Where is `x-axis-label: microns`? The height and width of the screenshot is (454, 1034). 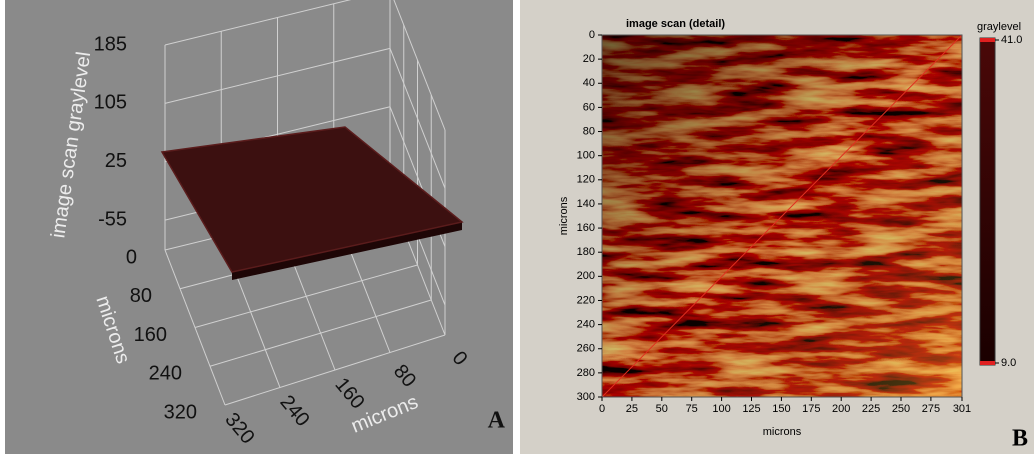 x-axis-label: microns is located at coordinates (782, 432).